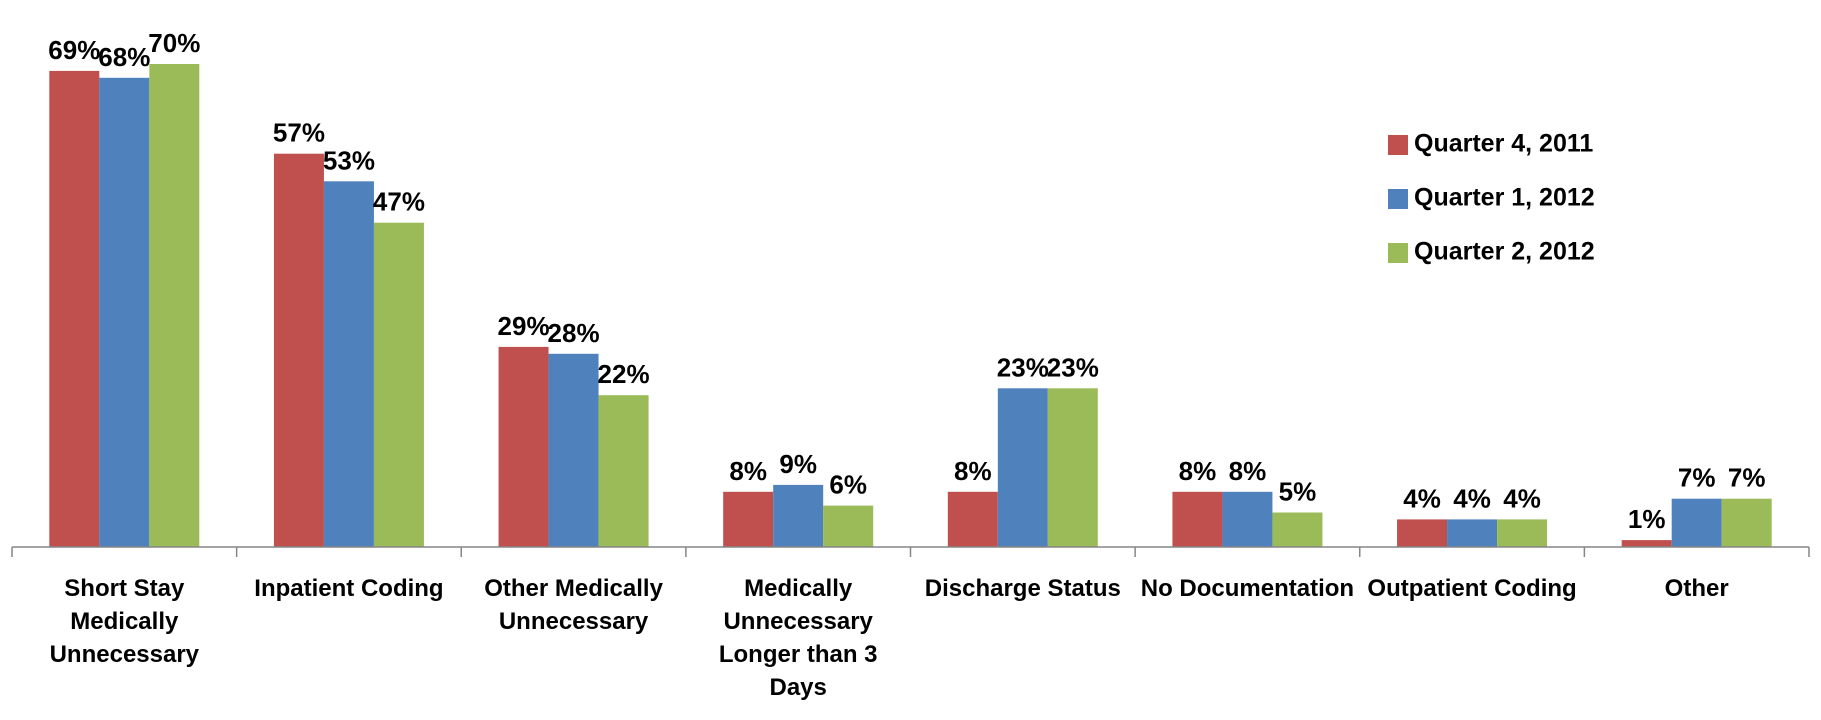 Image resolution: width=1821 pixels, height=720 pixels. What do you see at coordinates (798, 638) in the screenshot?
I see `x-tick-label: Medically Unnecessary Longer than 3 Days` at bounding box center [798, 638].